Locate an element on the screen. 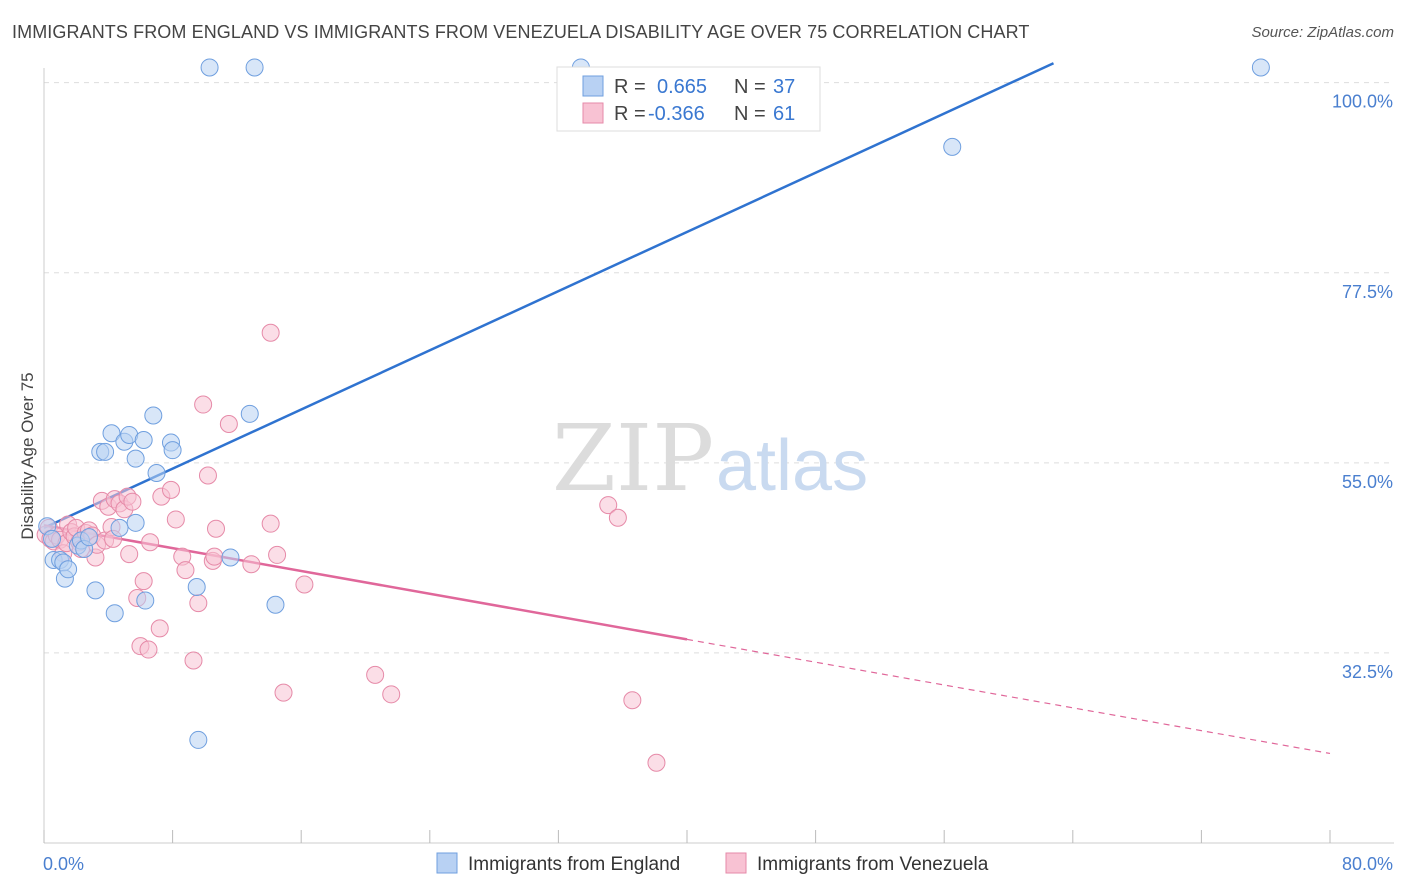 The image size is (1406, 892). watermark: ZIP atlas is located at coordinates (710, 458).